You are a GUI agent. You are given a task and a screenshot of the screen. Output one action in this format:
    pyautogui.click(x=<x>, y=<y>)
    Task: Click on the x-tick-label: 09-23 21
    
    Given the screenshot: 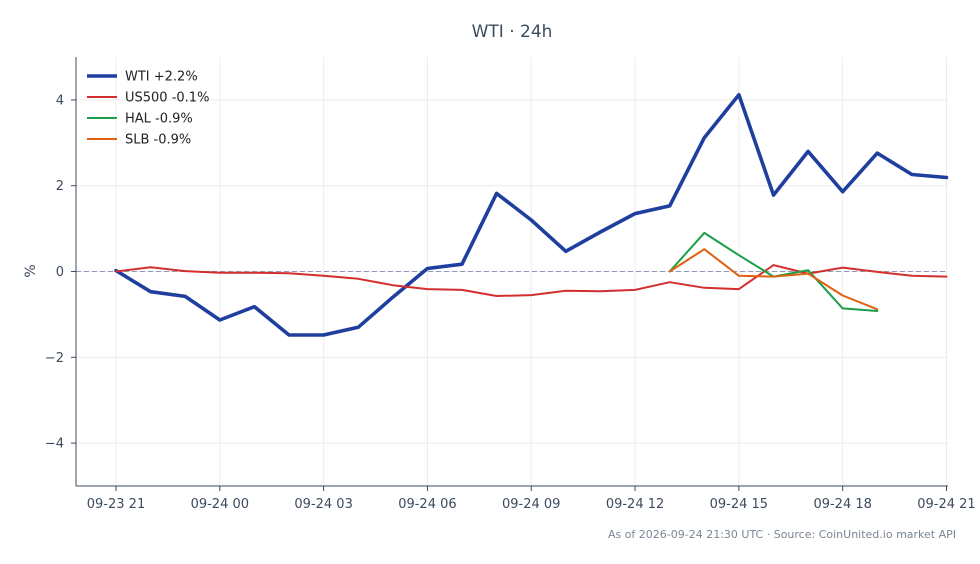 What is the action you would take?
    pyautogui.click(x=116, y=504)
    